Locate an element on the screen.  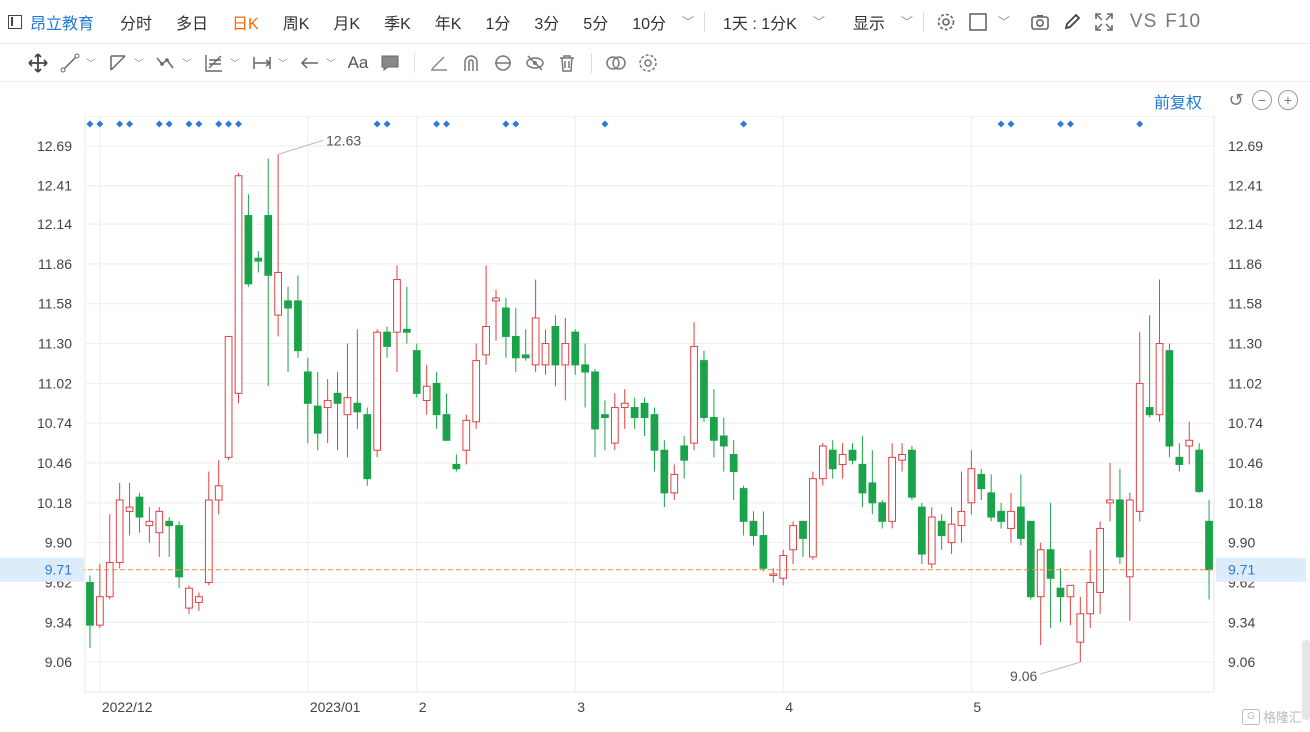
period-tab: 3分 is located at coordinates (547, 24).